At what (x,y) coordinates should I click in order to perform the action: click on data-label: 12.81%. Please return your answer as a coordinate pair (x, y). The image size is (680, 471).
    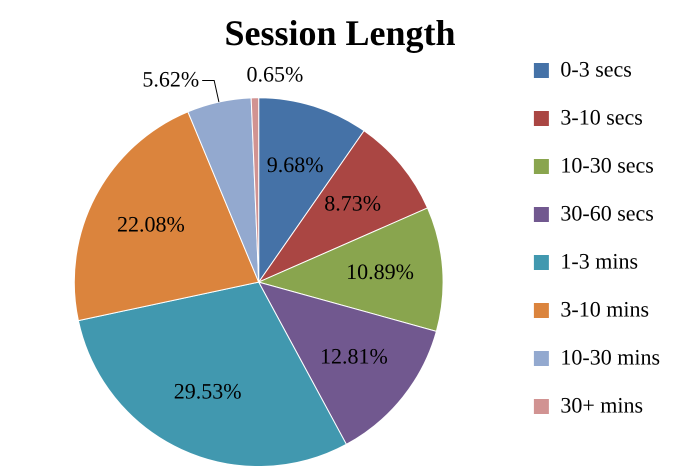
    Looking at the image, I should click on (354, 356).